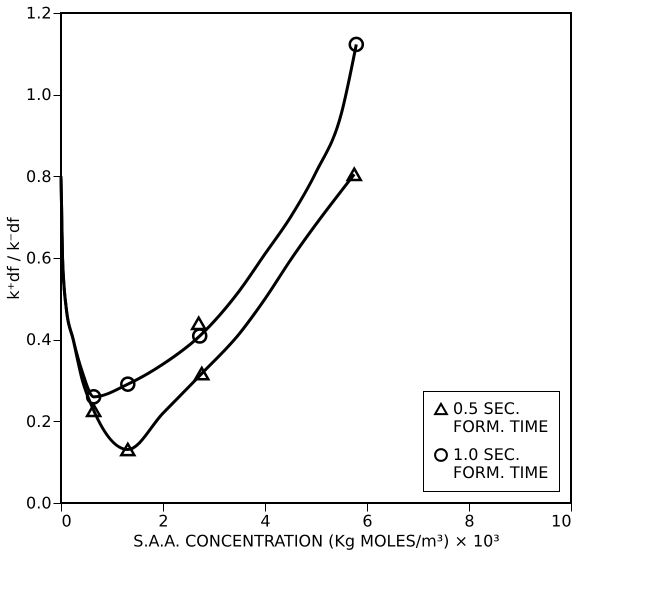  I want to click on x-tick-label: 4, so click(265, 521).